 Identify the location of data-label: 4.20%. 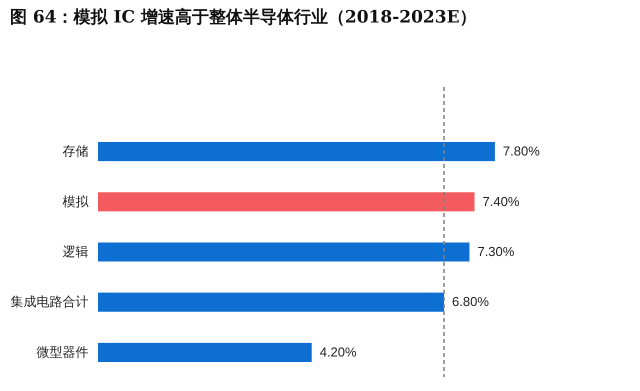
(339, 352).